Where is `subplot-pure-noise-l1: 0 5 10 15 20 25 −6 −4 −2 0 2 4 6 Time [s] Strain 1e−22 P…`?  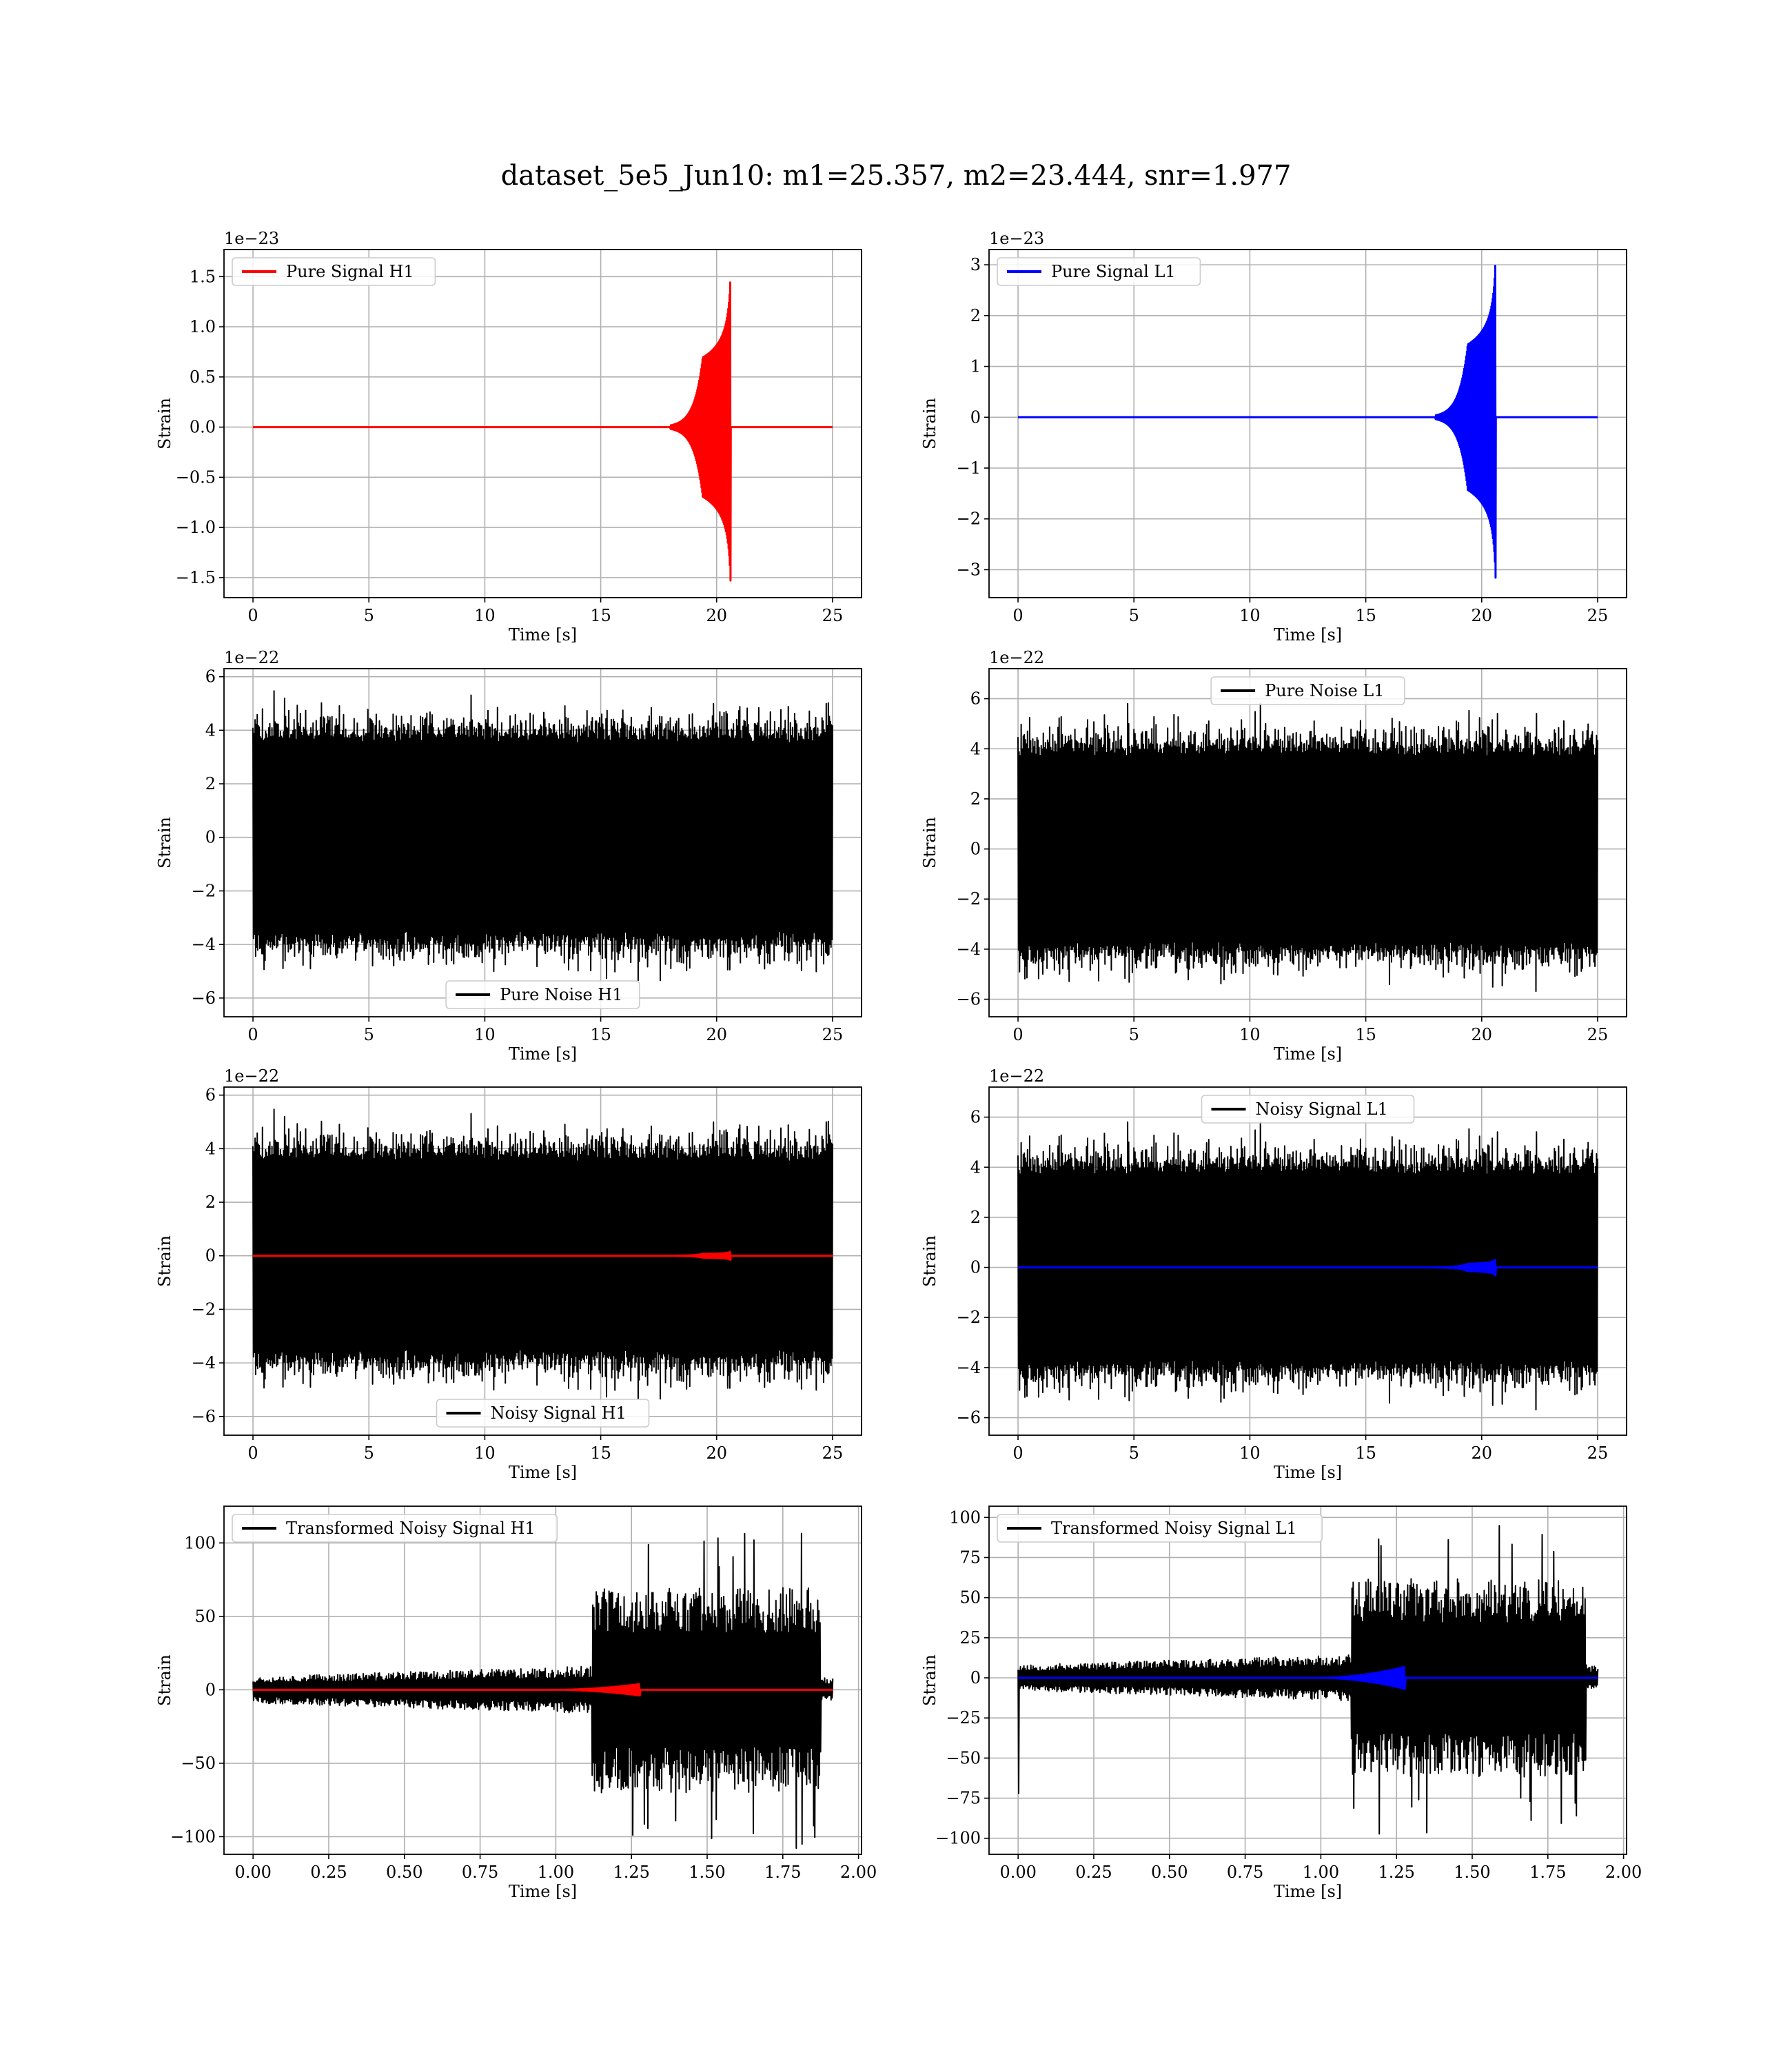
subplot-pure-noise-l1: 0 5 10 15 20 25 −6 −4 −2 0 2 4 6 Time [s] Strain 1e−22 P… is located at coordinates (1273, 856).